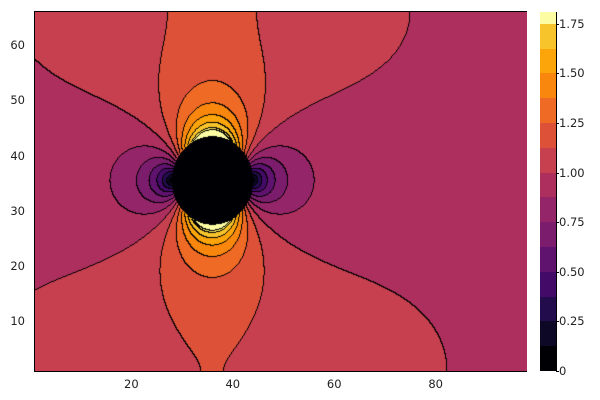 Image resolution: width=600 pixels, height=400 pixels. Describe the element at coordinates (563, 371) in the screenshot. I see `colorbar-tick-label: 0` at that location.